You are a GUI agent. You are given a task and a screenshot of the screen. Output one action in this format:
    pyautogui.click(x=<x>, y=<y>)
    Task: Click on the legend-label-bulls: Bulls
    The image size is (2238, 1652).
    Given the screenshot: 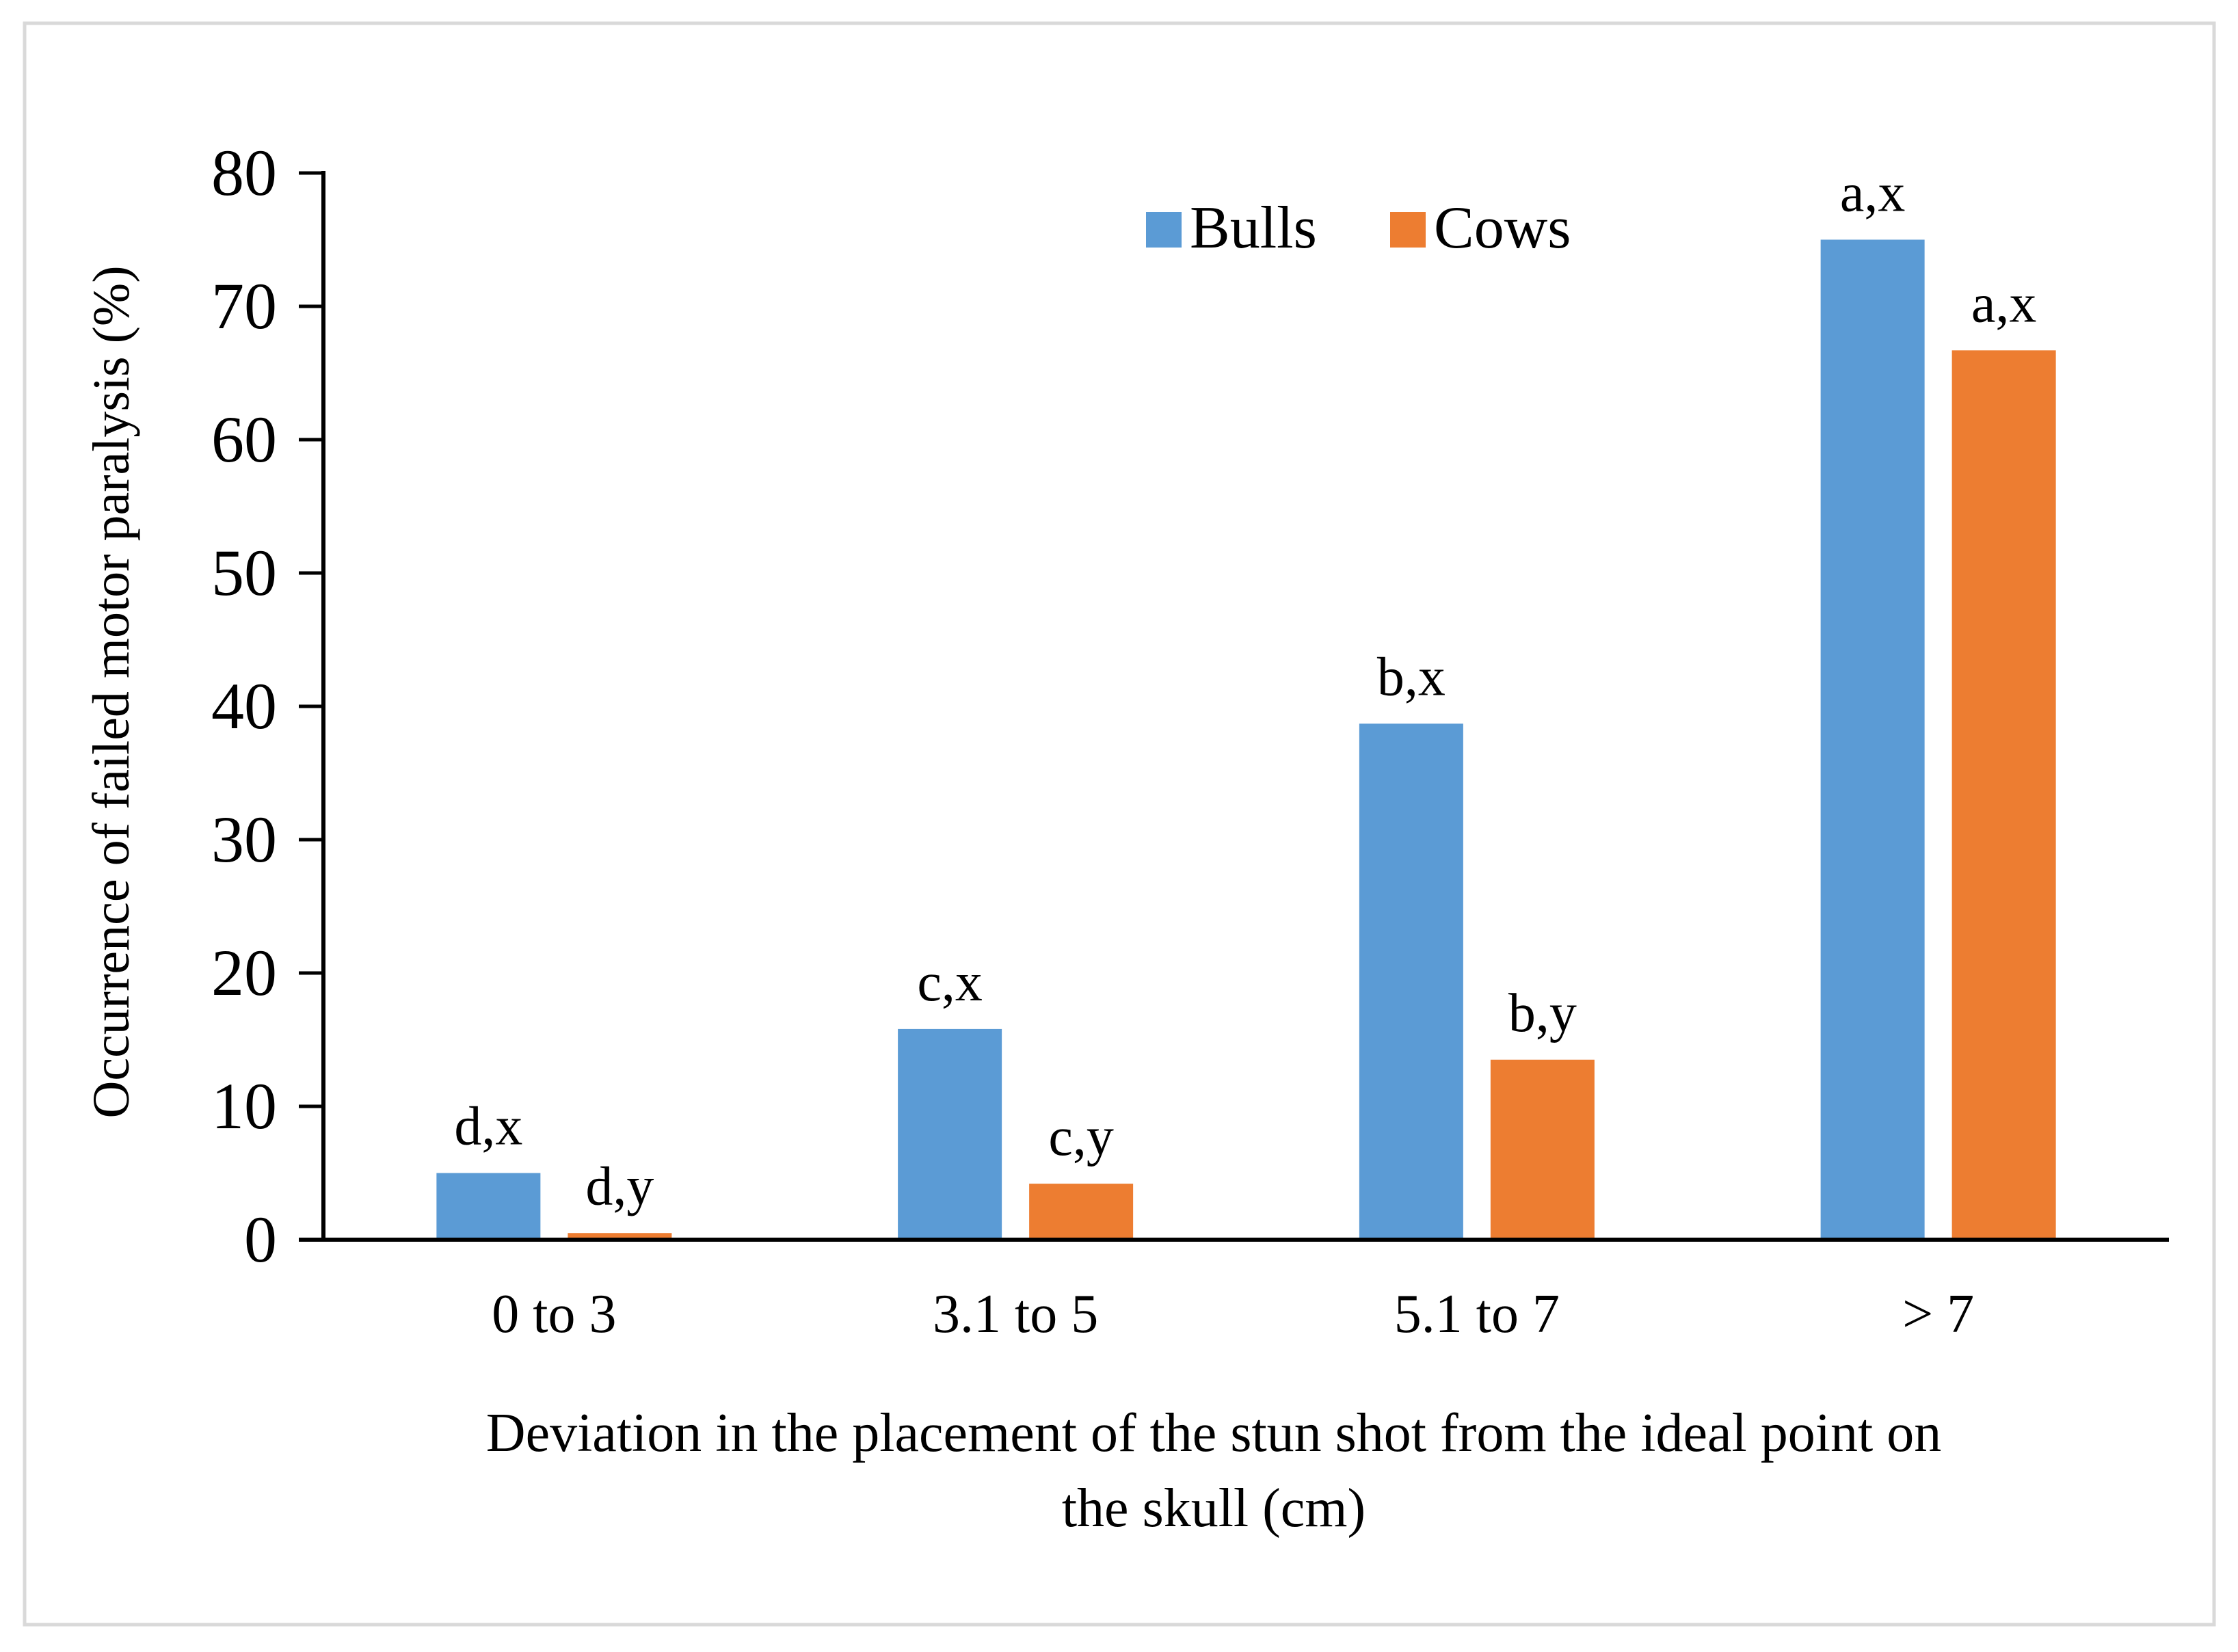 What is the action you would take?
    pyautogui.click(x=1253, y=228)
    